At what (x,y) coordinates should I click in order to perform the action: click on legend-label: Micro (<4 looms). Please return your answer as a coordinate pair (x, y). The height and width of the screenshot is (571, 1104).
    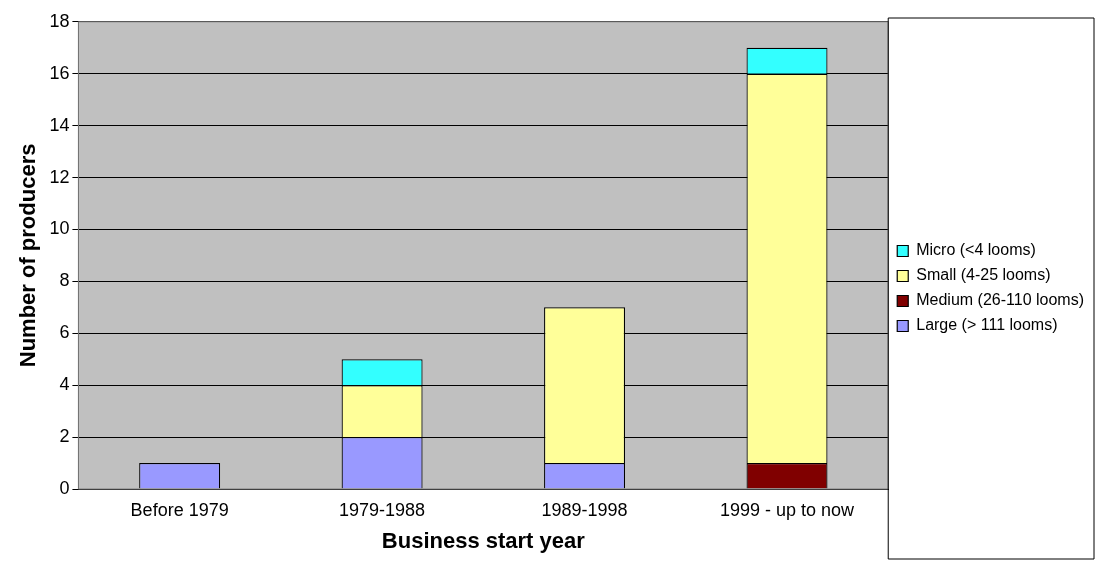
    Looking at the image, I should click on (976, 250).